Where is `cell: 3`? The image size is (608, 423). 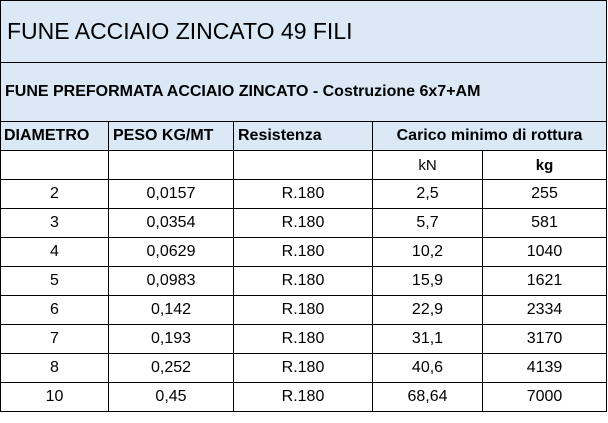
cell: 3 is located at coordinates (54, 223).